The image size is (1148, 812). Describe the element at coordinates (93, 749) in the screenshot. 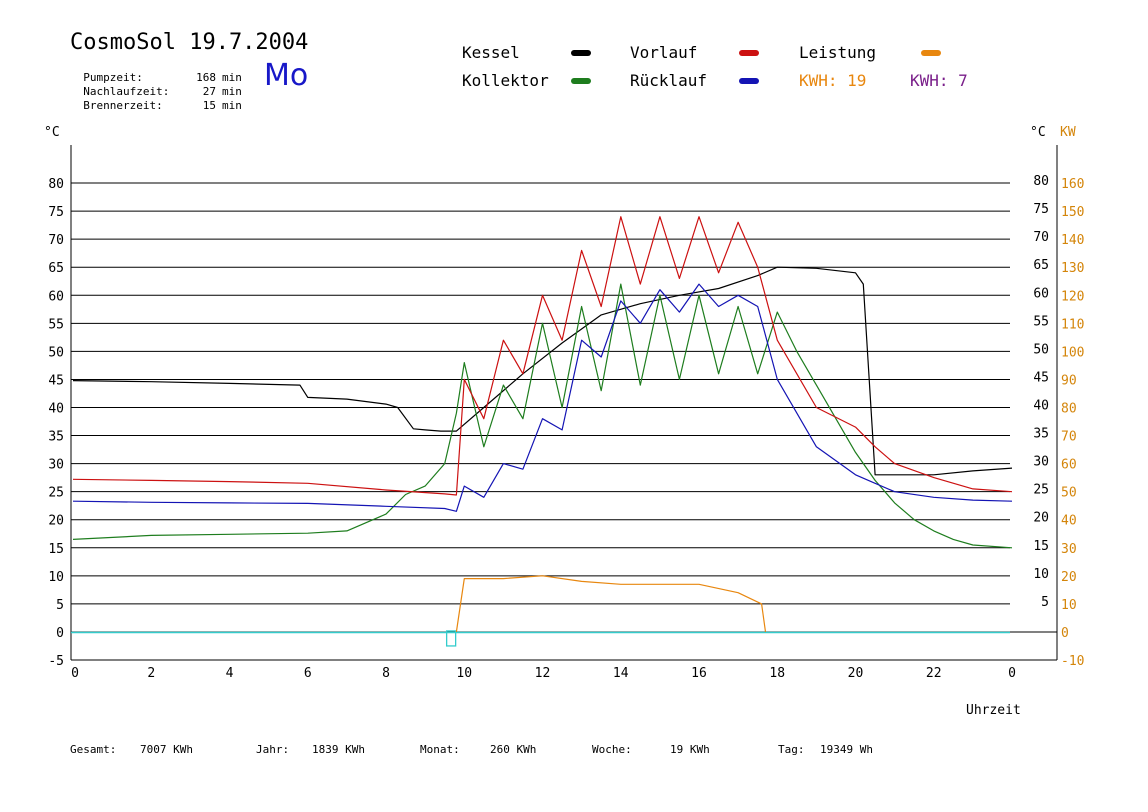

I see `footer-gesamt-label: Gesamt:` at that location.